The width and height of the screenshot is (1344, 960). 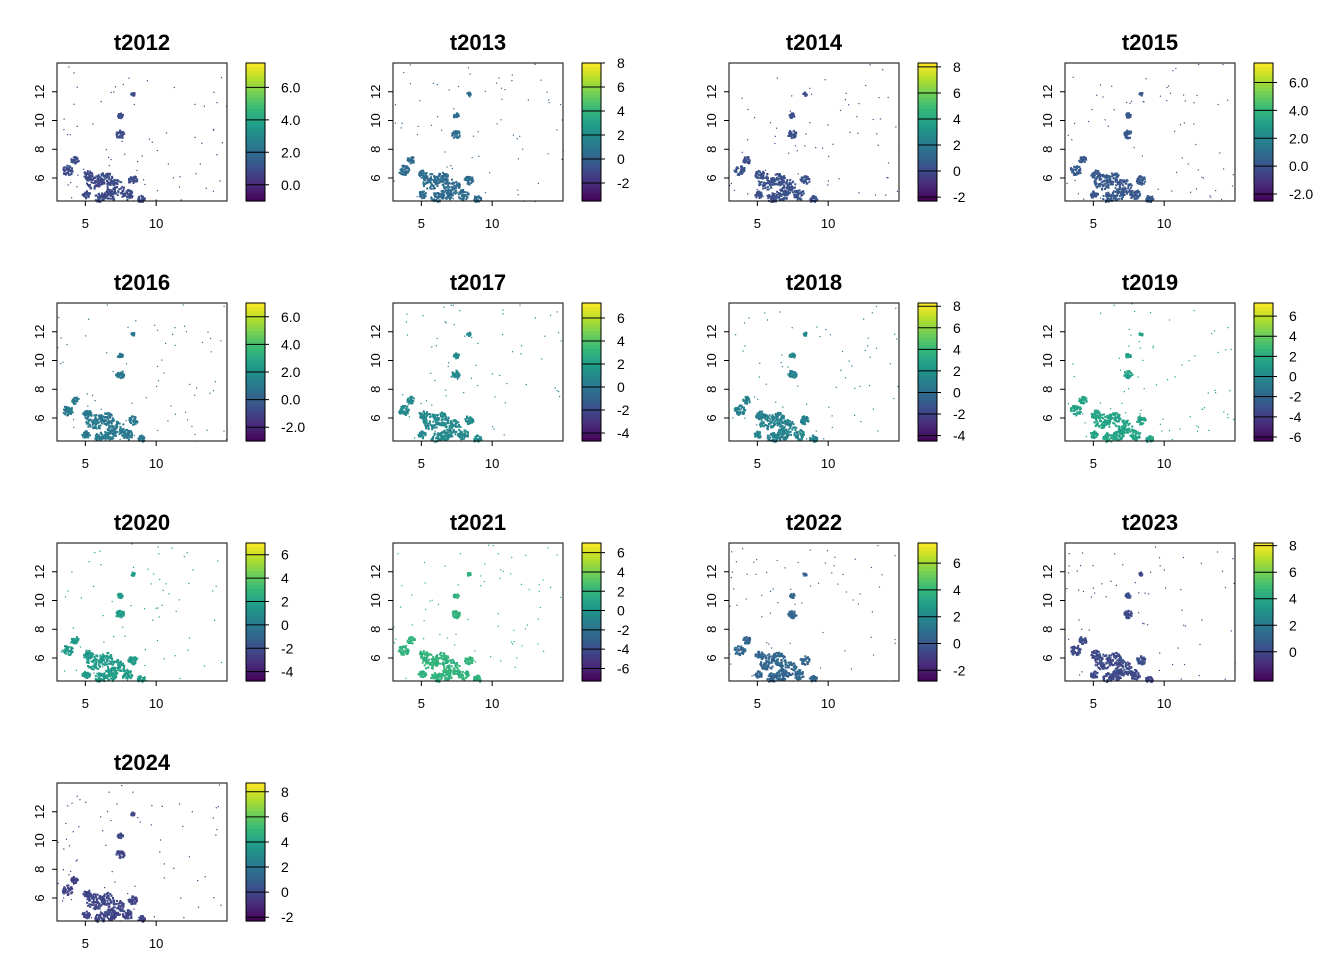 What do you see at coordinates (492, 223) in the screenshot?
I see `x-tick-label: 10` at bounding box center [492, 223].